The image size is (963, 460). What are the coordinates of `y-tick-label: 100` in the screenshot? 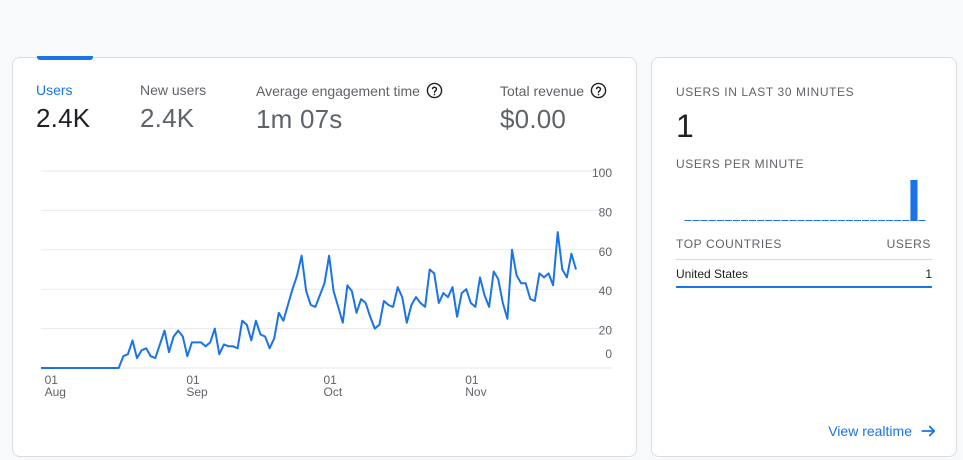 It's located at (602, 173).